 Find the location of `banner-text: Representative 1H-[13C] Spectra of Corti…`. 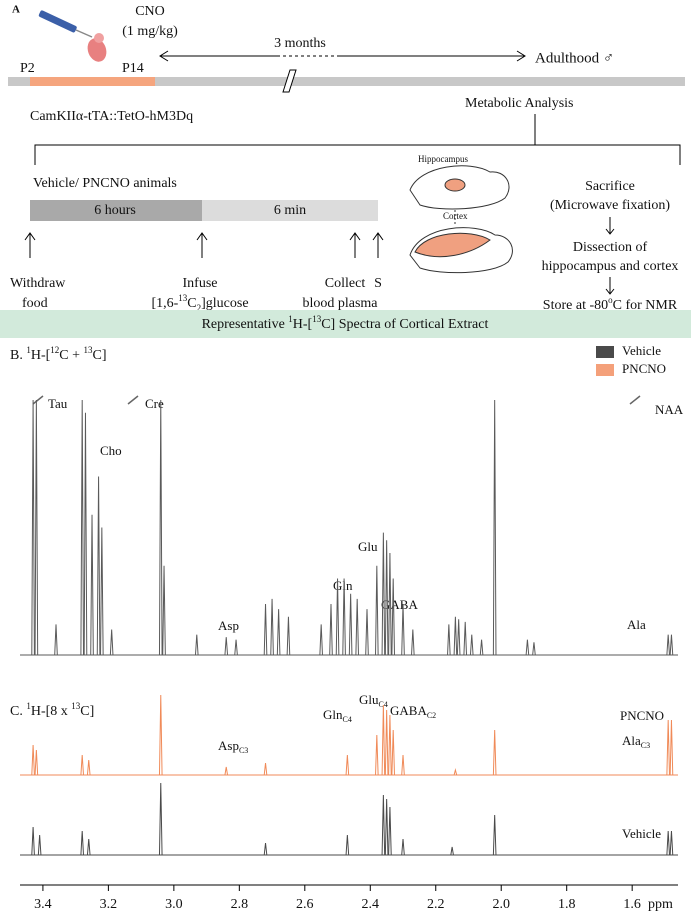

banner-text: Representative 1H-[13C] Spectra of Corti… is located at coordinates (345, 323).